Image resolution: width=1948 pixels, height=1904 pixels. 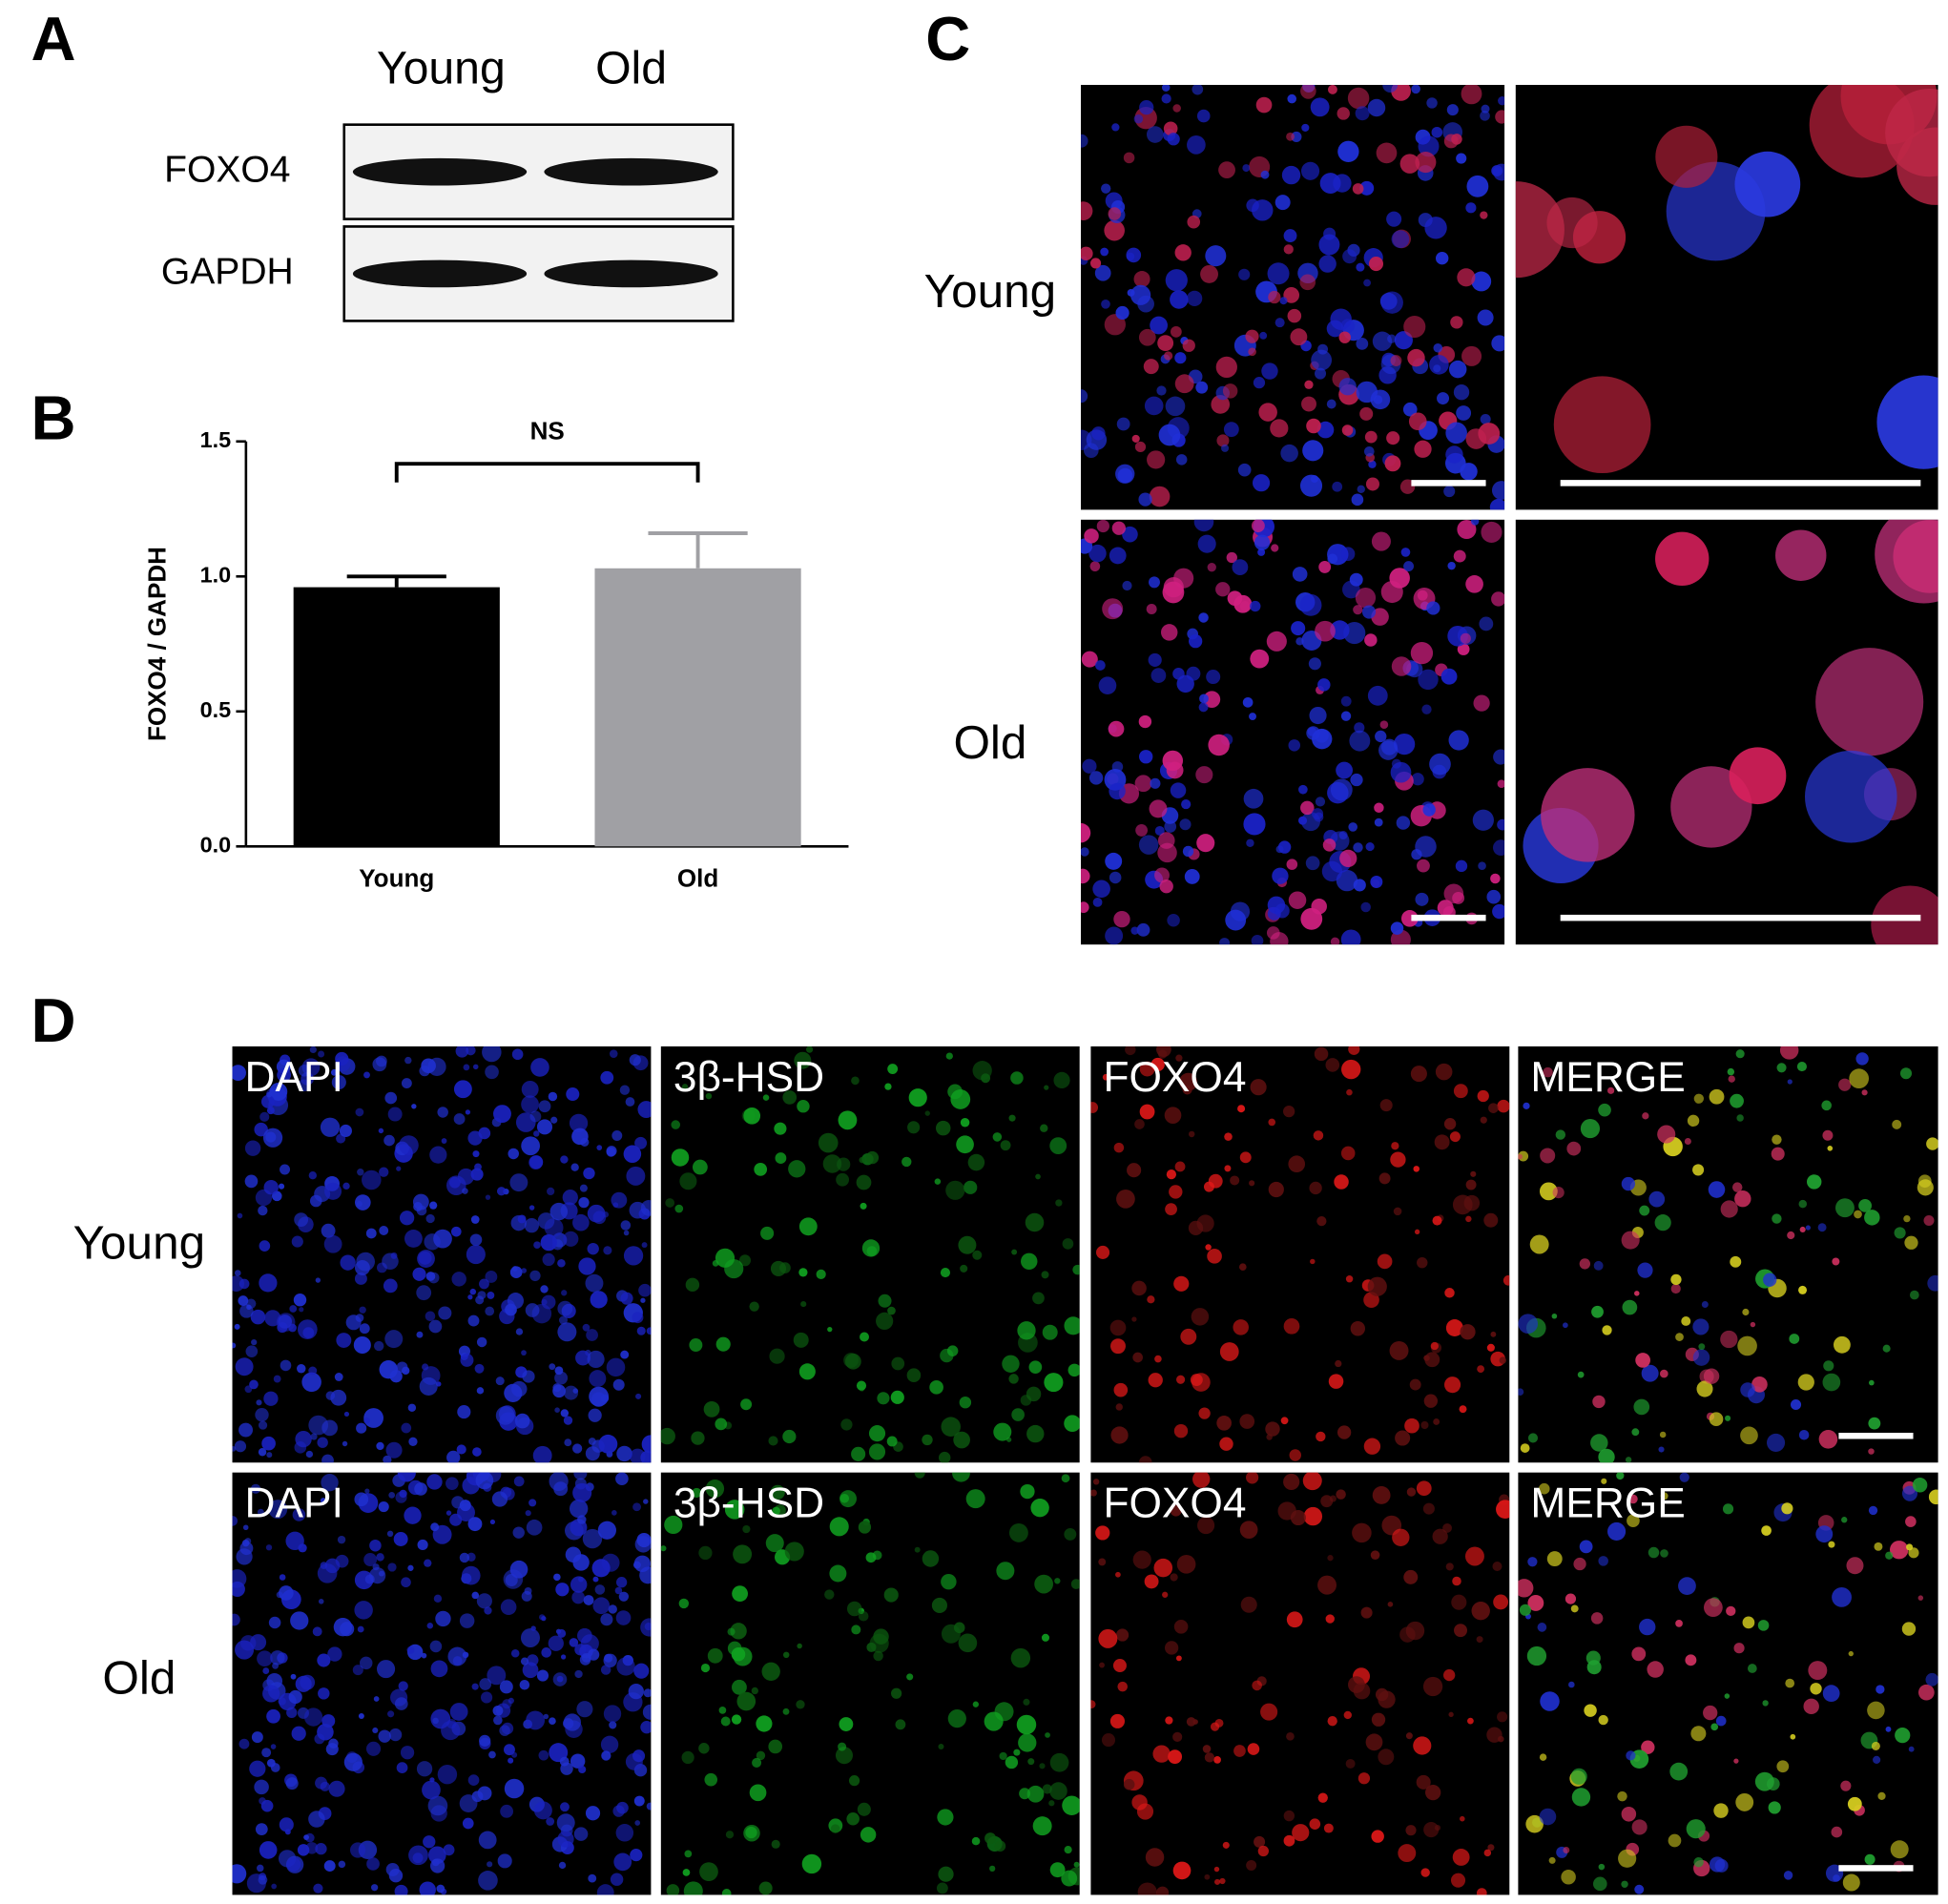 I want to click on y-axis-label: FOXO4 / GAPDH, so click(x=157, y=644).